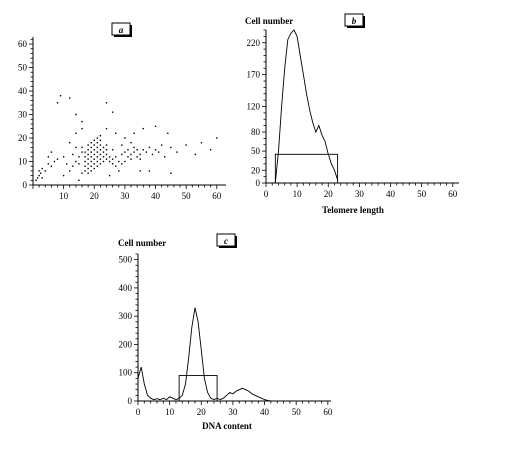 The width and height of the screenshot is (513, 454). I want to click on panel-a-x-tick-label: 20, so click(95, 196).